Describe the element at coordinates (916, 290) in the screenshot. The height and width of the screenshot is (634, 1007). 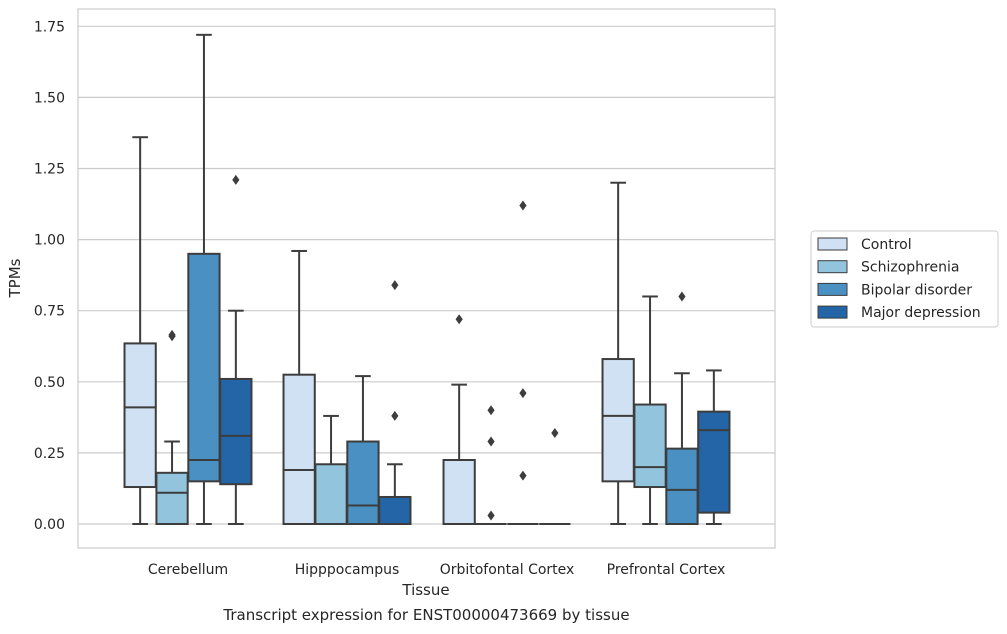
I see `legend-label: Bipolar disorder` at that location.